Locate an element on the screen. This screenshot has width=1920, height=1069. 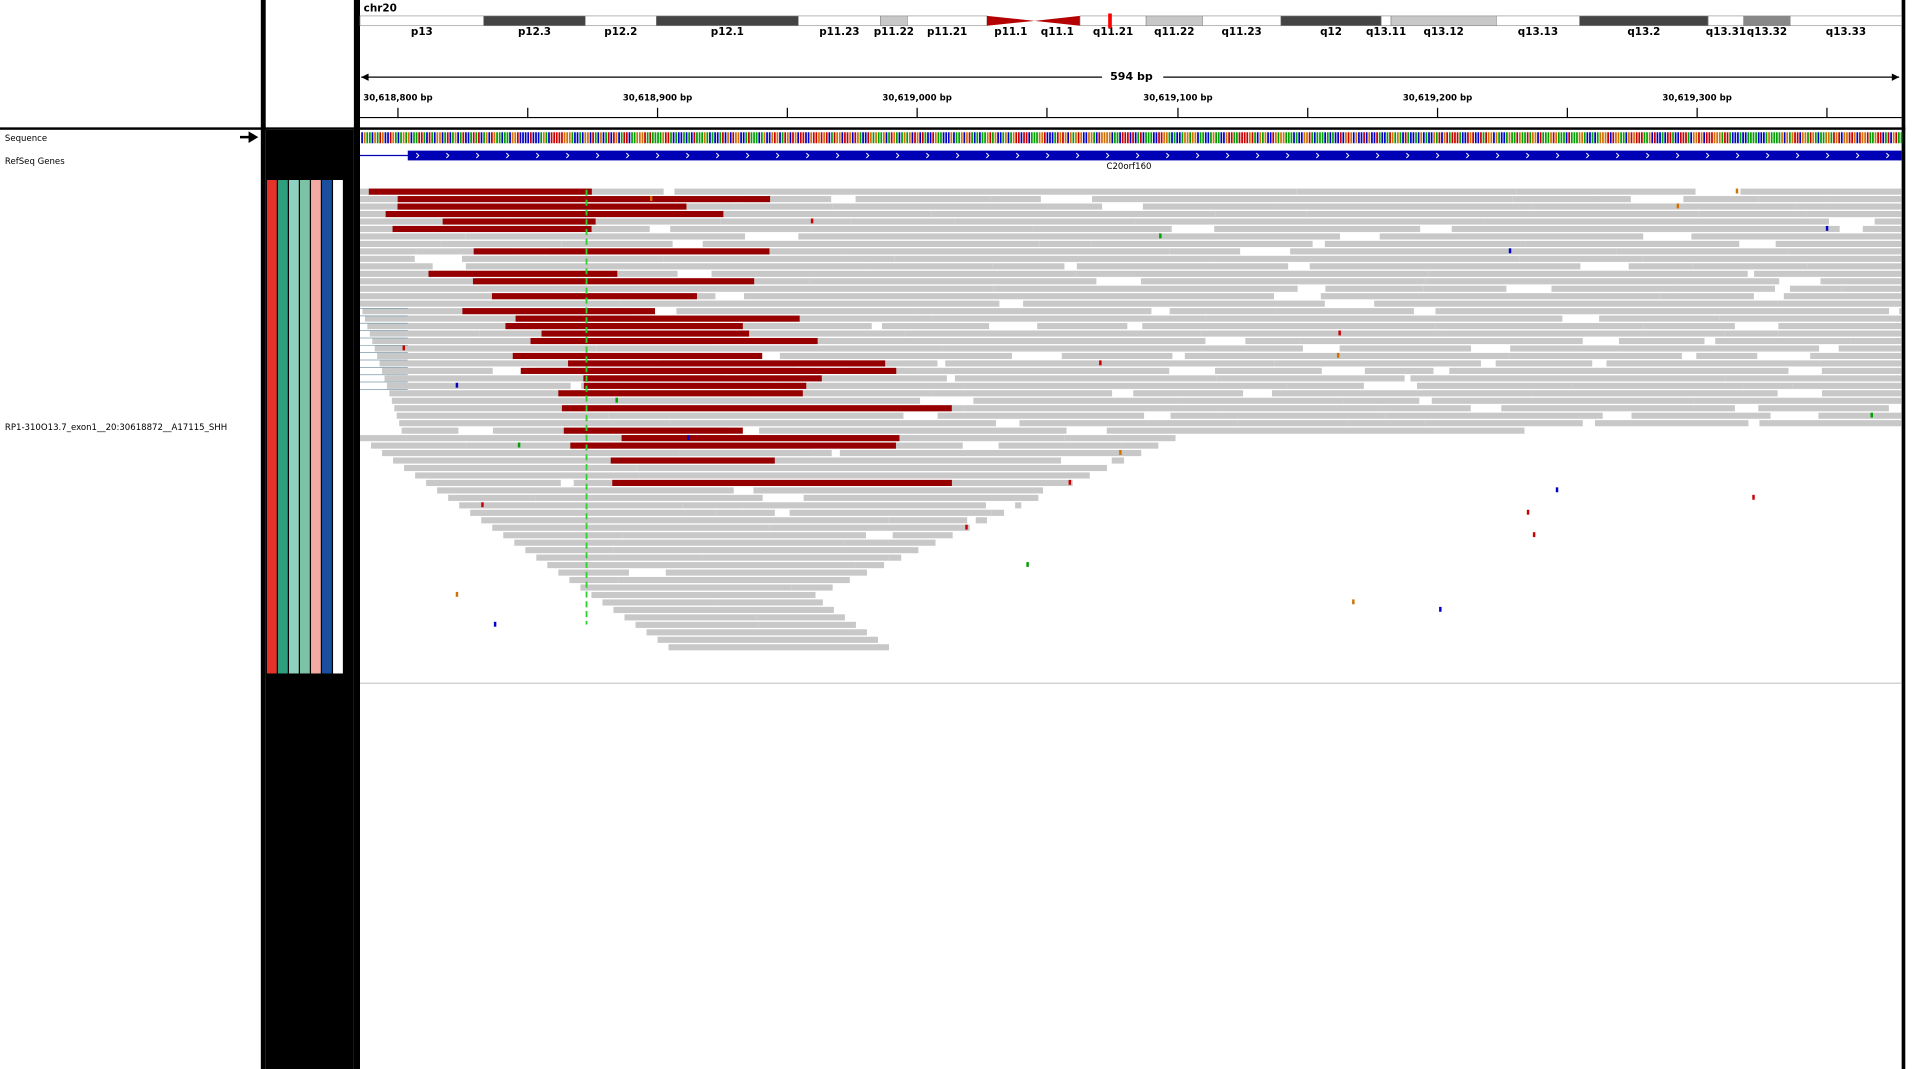
centromere is located at coordinates (1010, 20).